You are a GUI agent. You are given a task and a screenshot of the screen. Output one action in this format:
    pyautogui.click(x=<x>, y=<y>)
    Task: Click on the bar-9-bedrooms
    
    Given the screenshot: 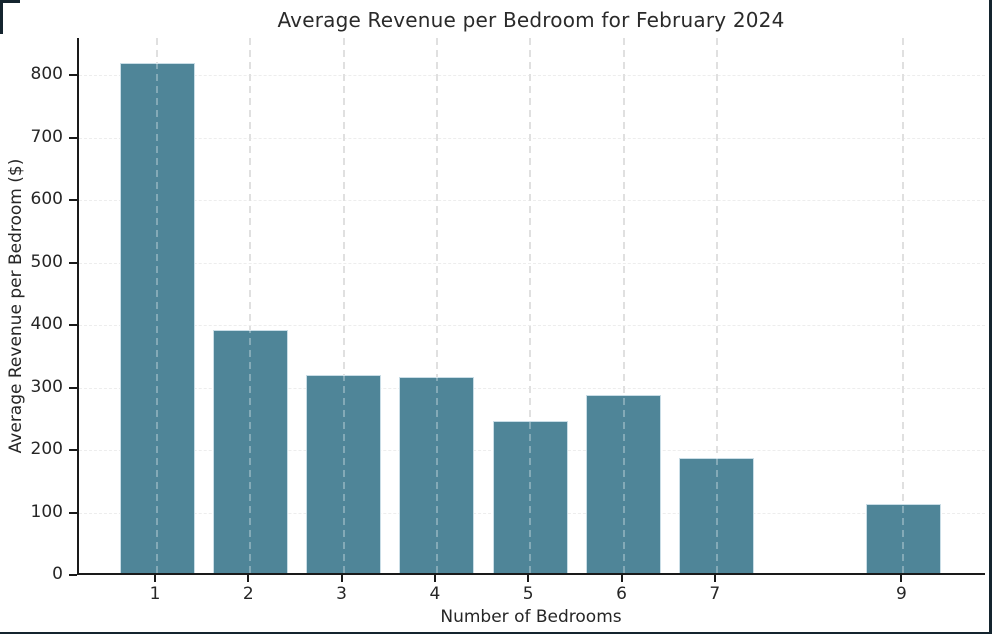 What is the action you would take?
    pyautogui.click(x=903, y=538)
    